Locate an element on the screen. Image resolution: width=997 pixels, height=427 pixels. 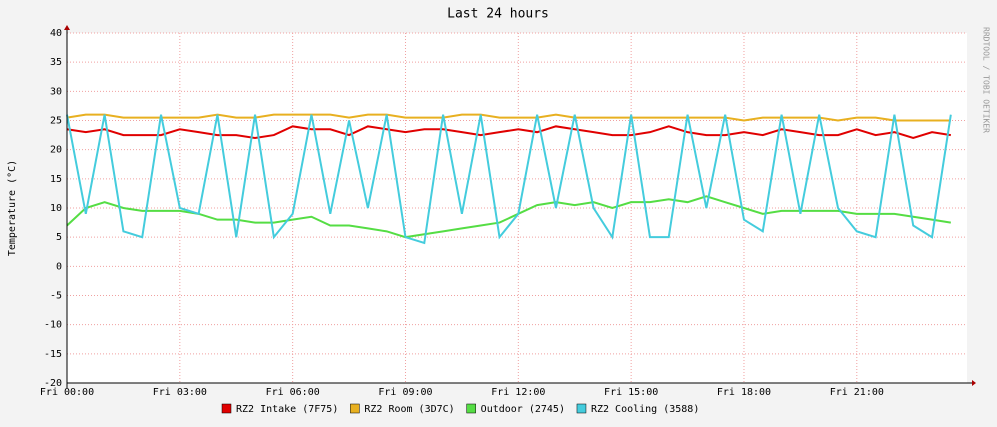
x-tick-label: Fri 18:00 is located at coordinates (744, 392).